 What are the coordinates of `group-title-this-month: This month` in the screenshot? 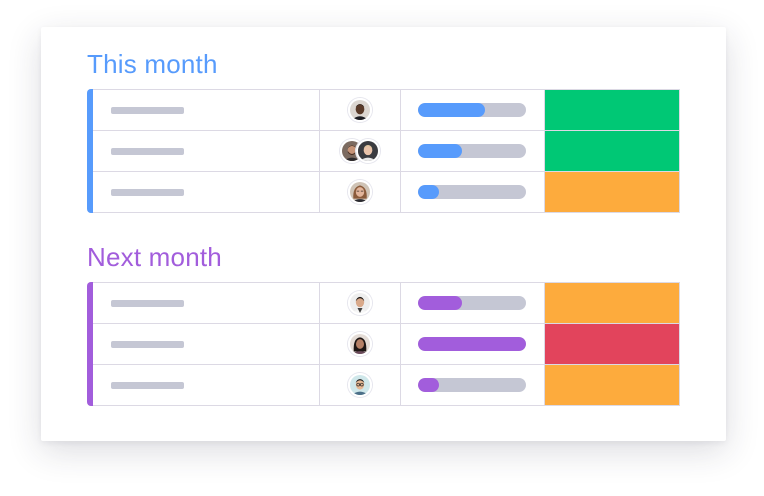 It's located at (152, 64).